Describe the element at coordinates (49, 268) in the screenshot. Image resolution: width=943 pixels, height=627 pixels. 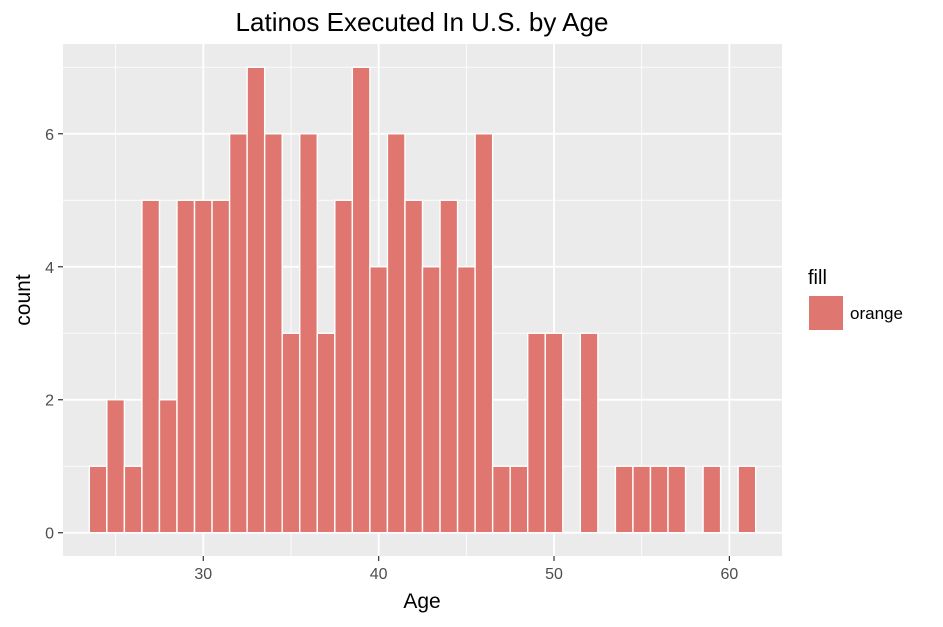
I see `y-tick-label: 4` at that location.